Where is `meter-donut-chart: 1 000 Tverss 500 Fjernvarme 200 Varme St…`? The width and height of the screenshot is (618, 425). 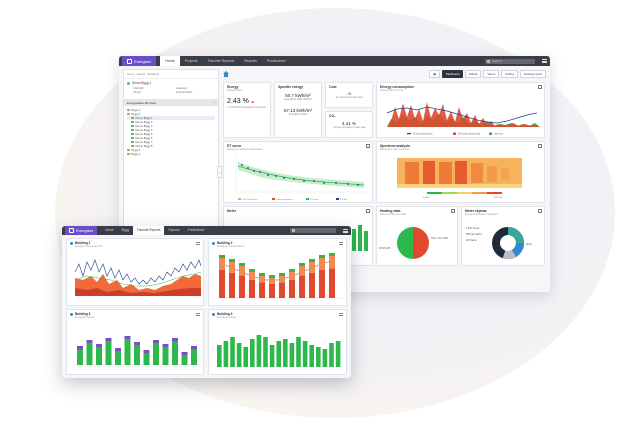 meter-donut-chart: 1 000 Tverss 500 Fjernvarme 200 Varme St… is located at coordinates (499, 243).